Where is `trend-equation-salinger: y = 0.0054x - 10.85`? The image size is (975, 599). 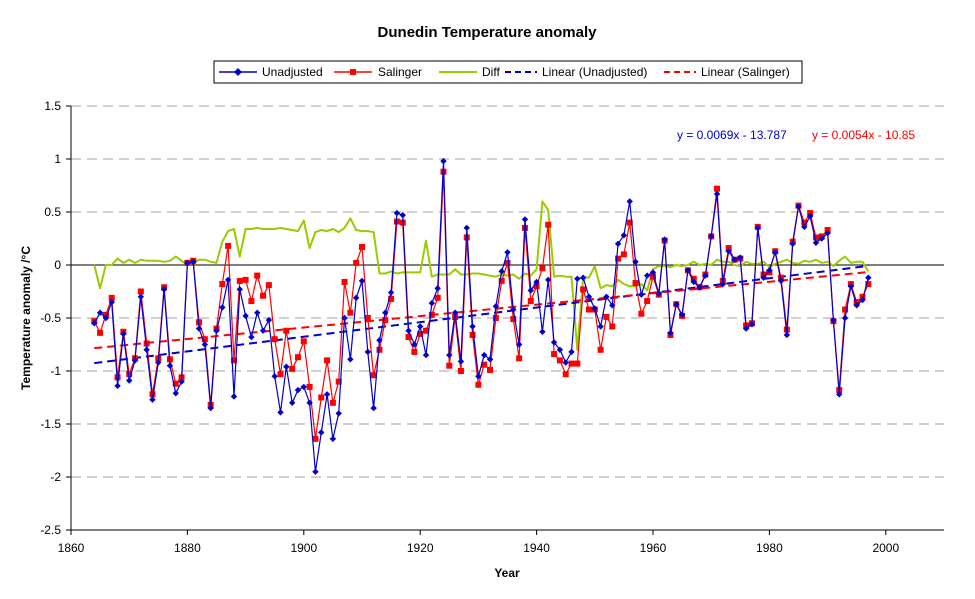 trend-equation-salinger: y = 0.0054x - 10.85 is located at coordinates (863, 135).